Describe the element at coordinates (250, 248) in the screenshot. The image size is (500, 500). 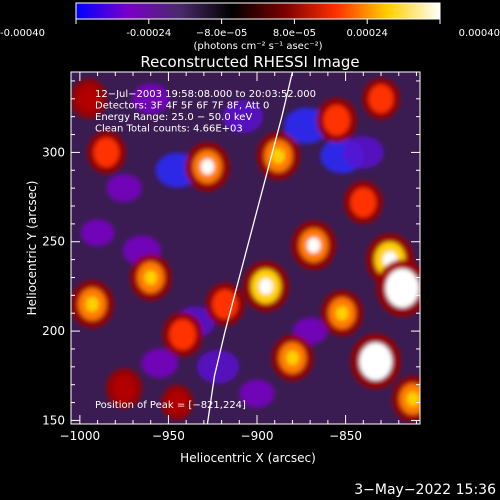
I see `solar-limb-curve` at that location.